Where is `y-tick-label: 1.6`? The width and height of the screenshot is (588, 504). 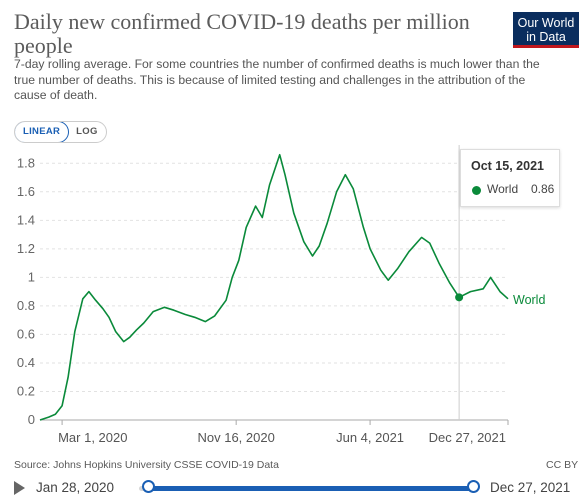
y-tick-label: 1.6 is located at coordinates (26, 191).